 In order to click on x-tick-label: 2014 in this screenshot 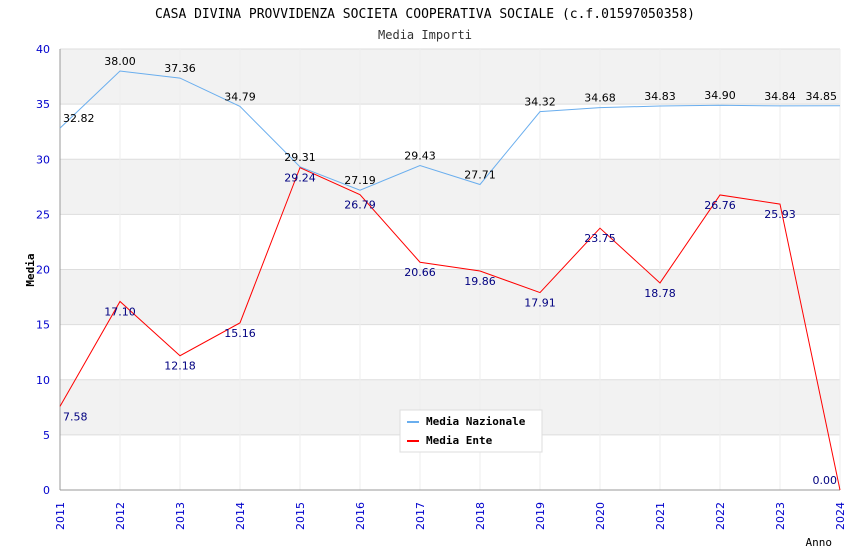, I will do `click(240, 516)`.